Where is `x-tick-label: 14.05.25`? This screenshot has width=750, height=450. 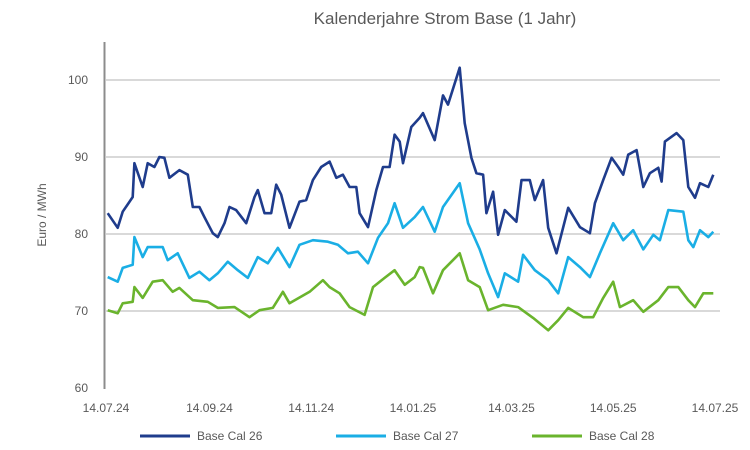
x-tick-label: 14.05.25 is located at coordinates (613, 408).